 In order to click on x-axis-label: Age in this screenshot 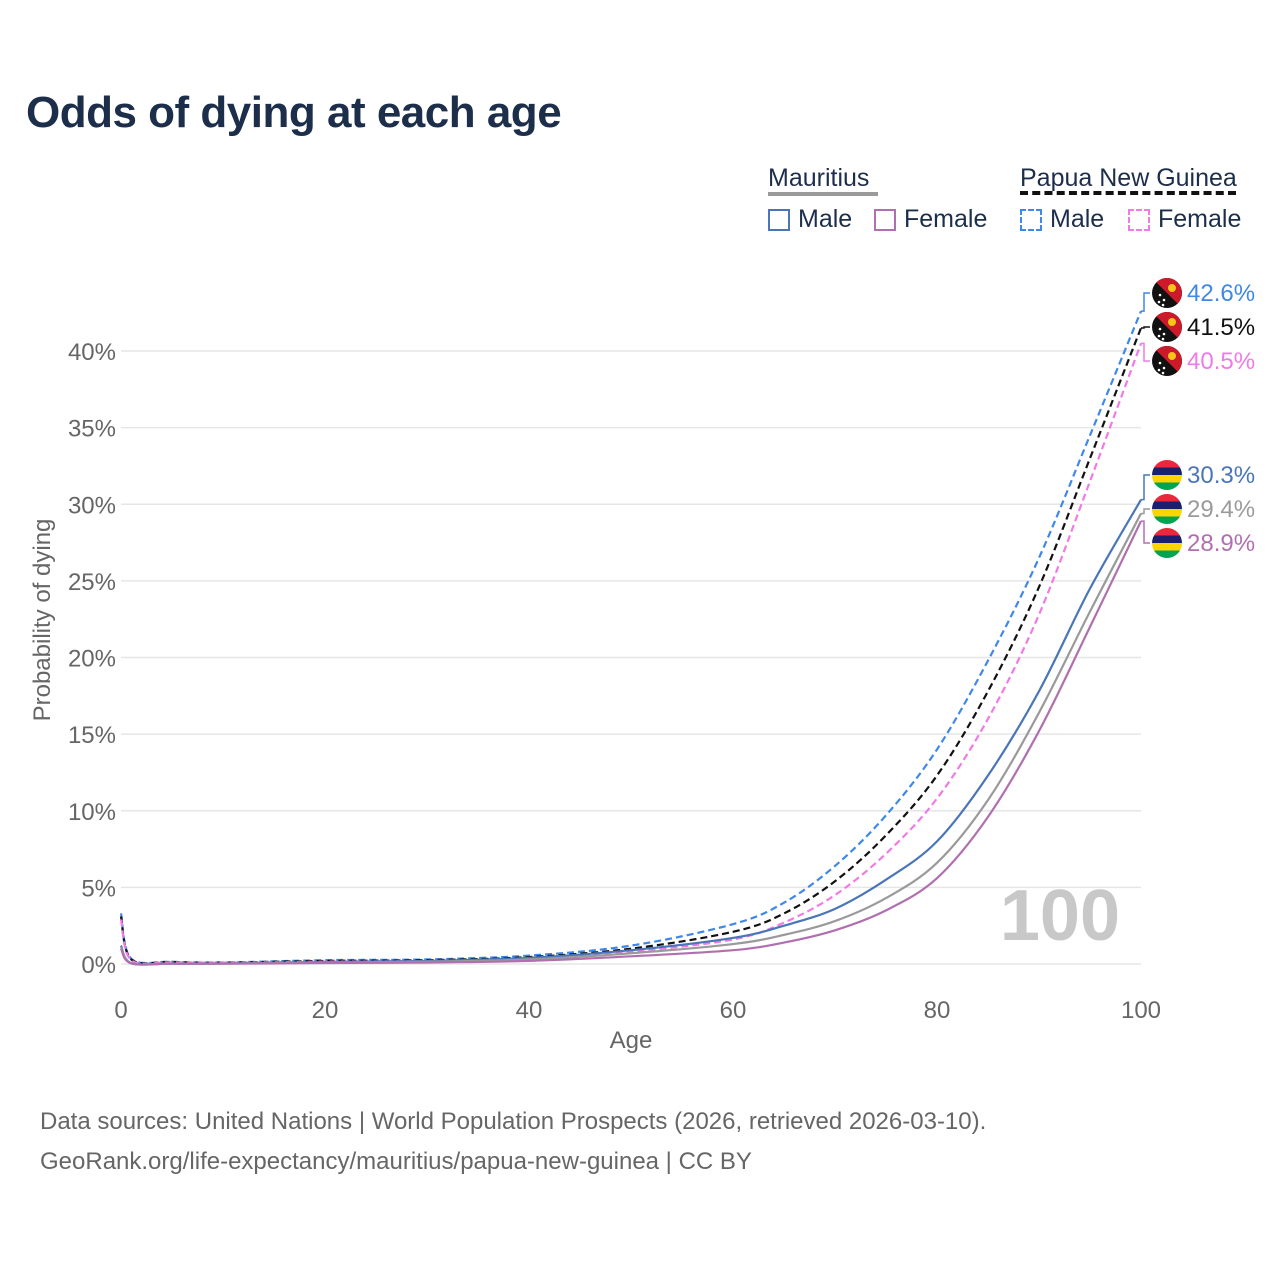, I will do `click(631, 1040)`.